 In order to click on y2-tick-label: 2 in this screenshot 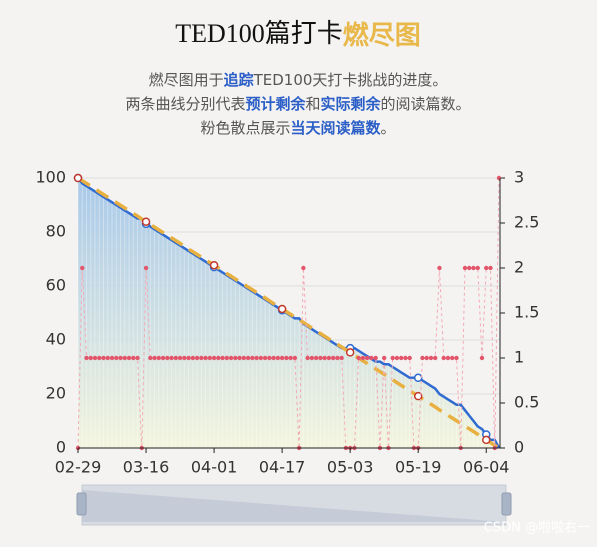, I will do `click(519, 267)`.